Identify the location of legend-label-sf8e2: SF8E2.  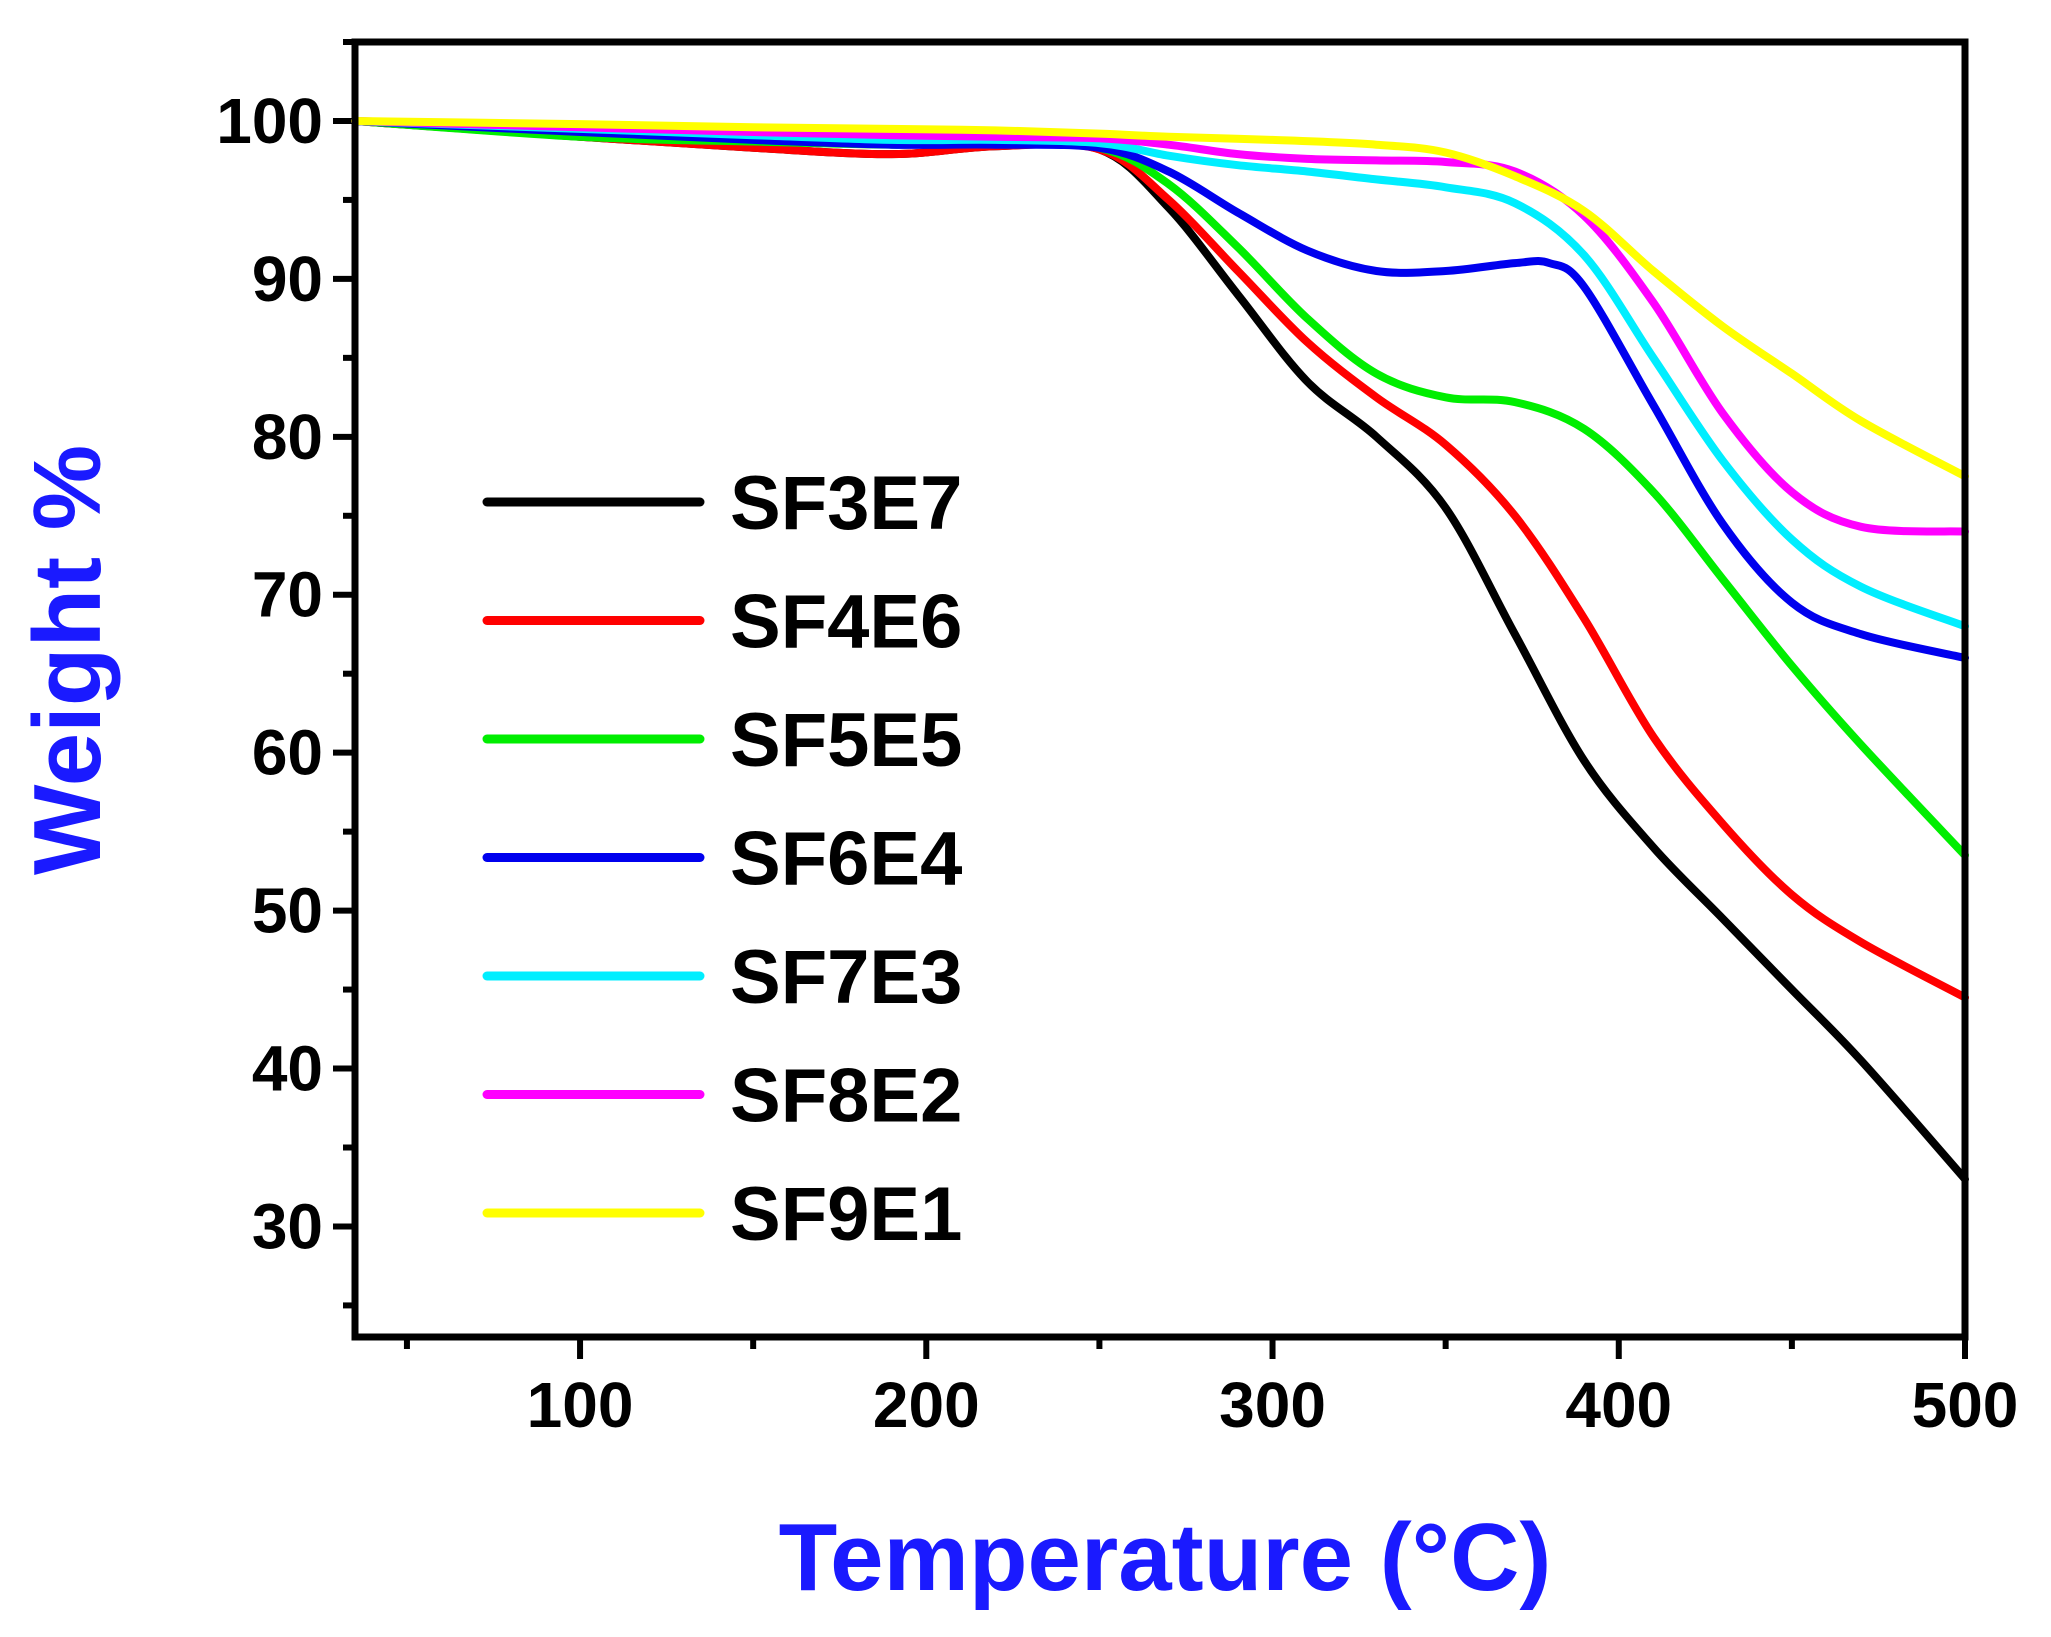
(846, 1096).